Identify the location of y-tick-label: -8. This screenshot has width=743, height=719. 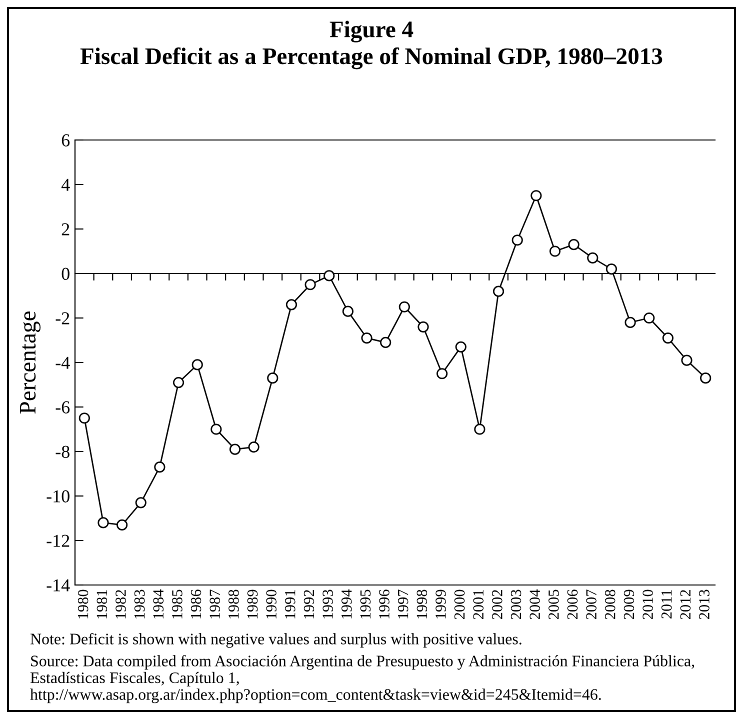
(63, 452).